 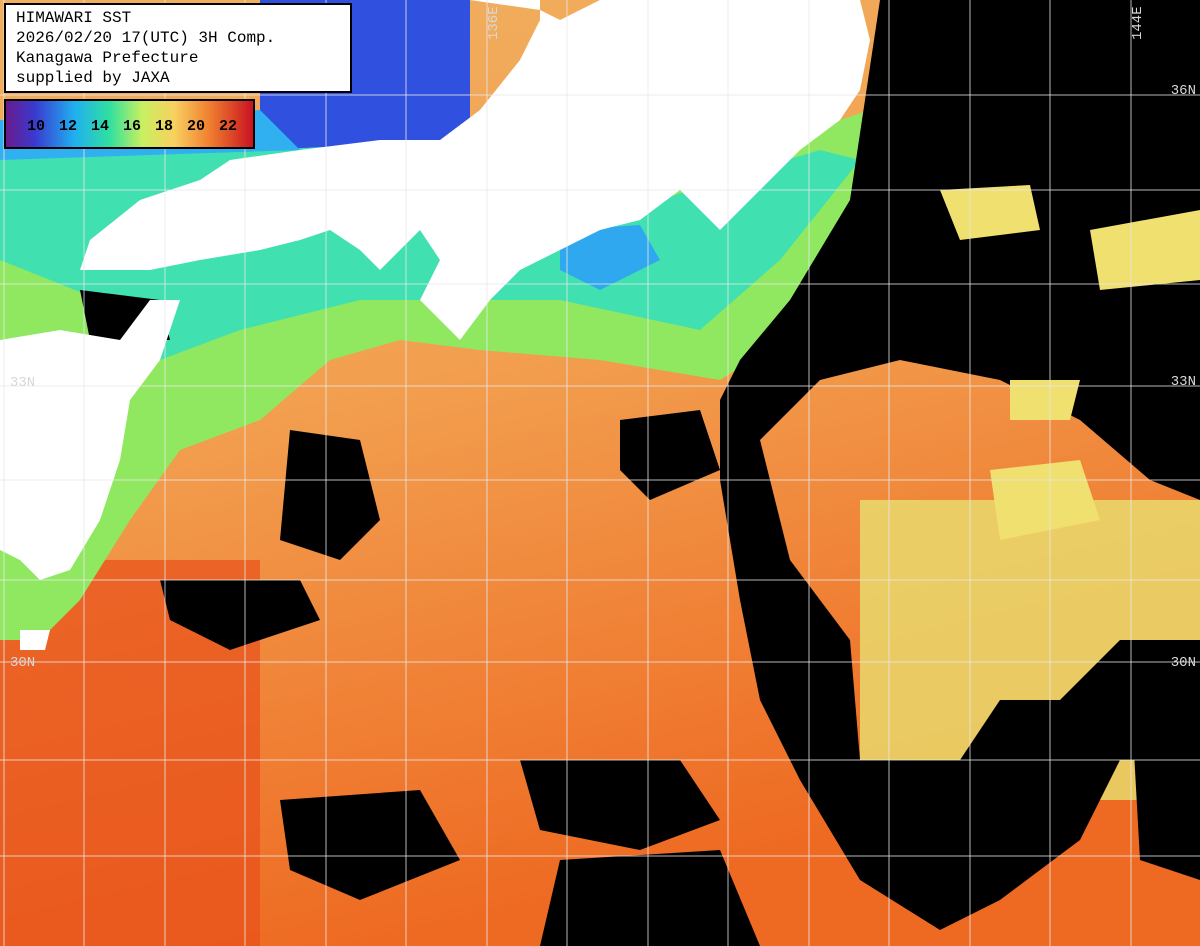 I want to click on bay-water, so click(x=610, y=257).